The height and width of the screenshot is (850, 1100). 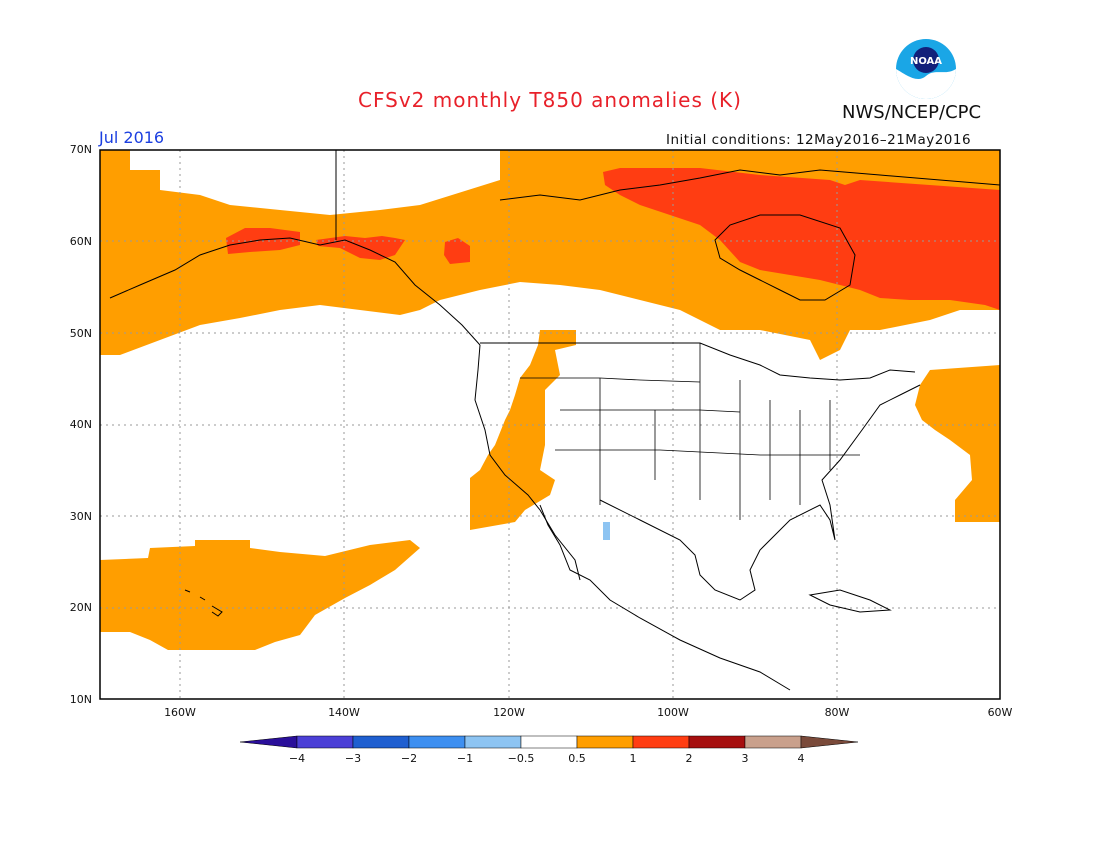 I want to click on colorbar-swatch-max, so click(x=829, y=742).